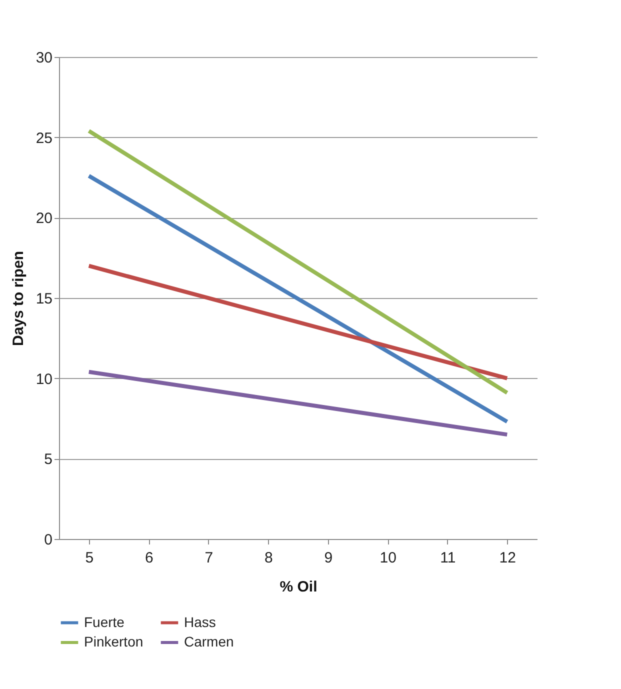  What do you see at coordinates (448, 558) in the screenshot?
I see `x-tick-label: 11` at bounding box center [448, 558].